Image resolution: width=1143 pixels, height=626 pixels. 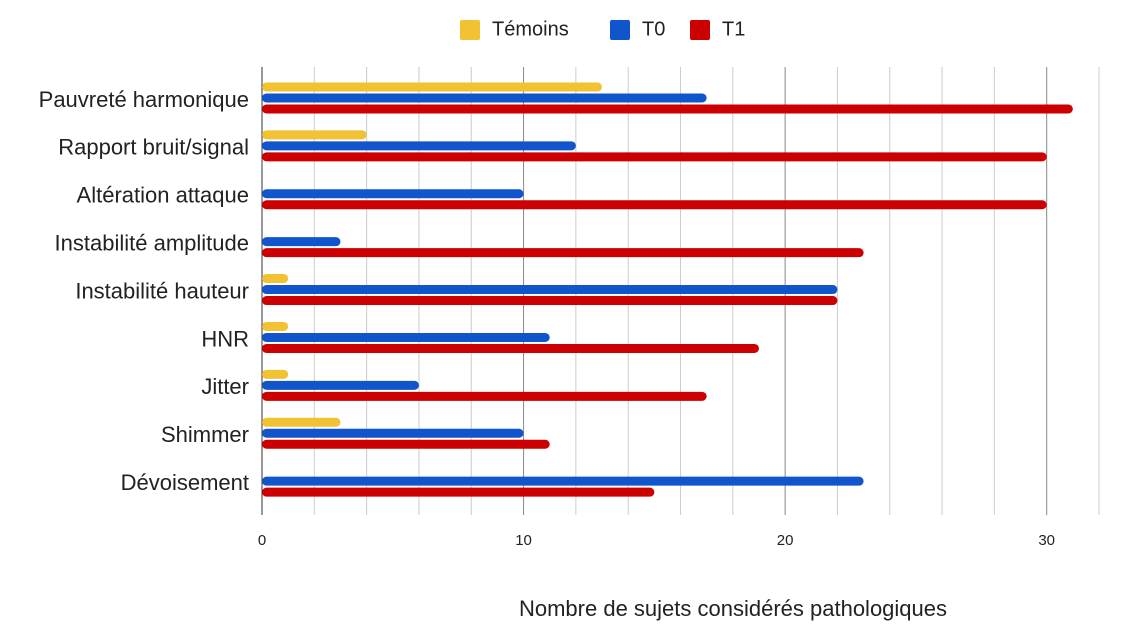 I want to click on category-label: Shimmer, so click(x=205, y=434).